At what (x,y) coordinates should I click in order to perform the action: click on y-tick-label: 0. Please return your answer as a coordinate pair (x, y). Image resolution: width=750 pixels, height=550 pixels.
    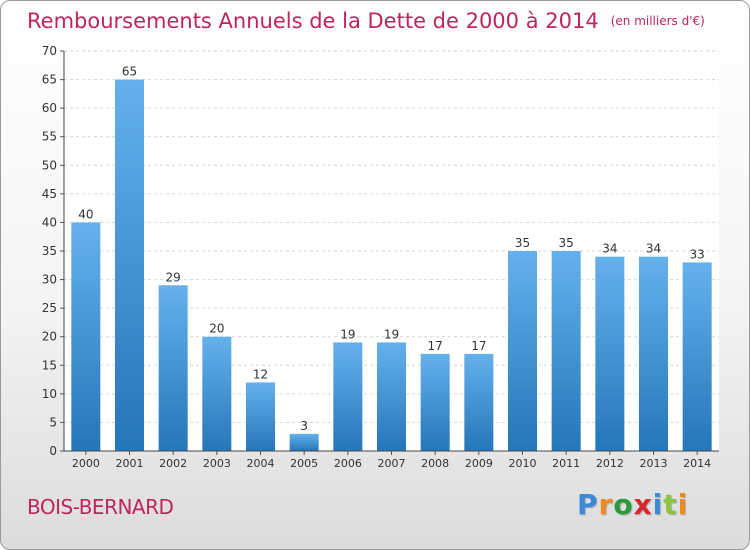
    Looking at the image, I should click on (53, 451).